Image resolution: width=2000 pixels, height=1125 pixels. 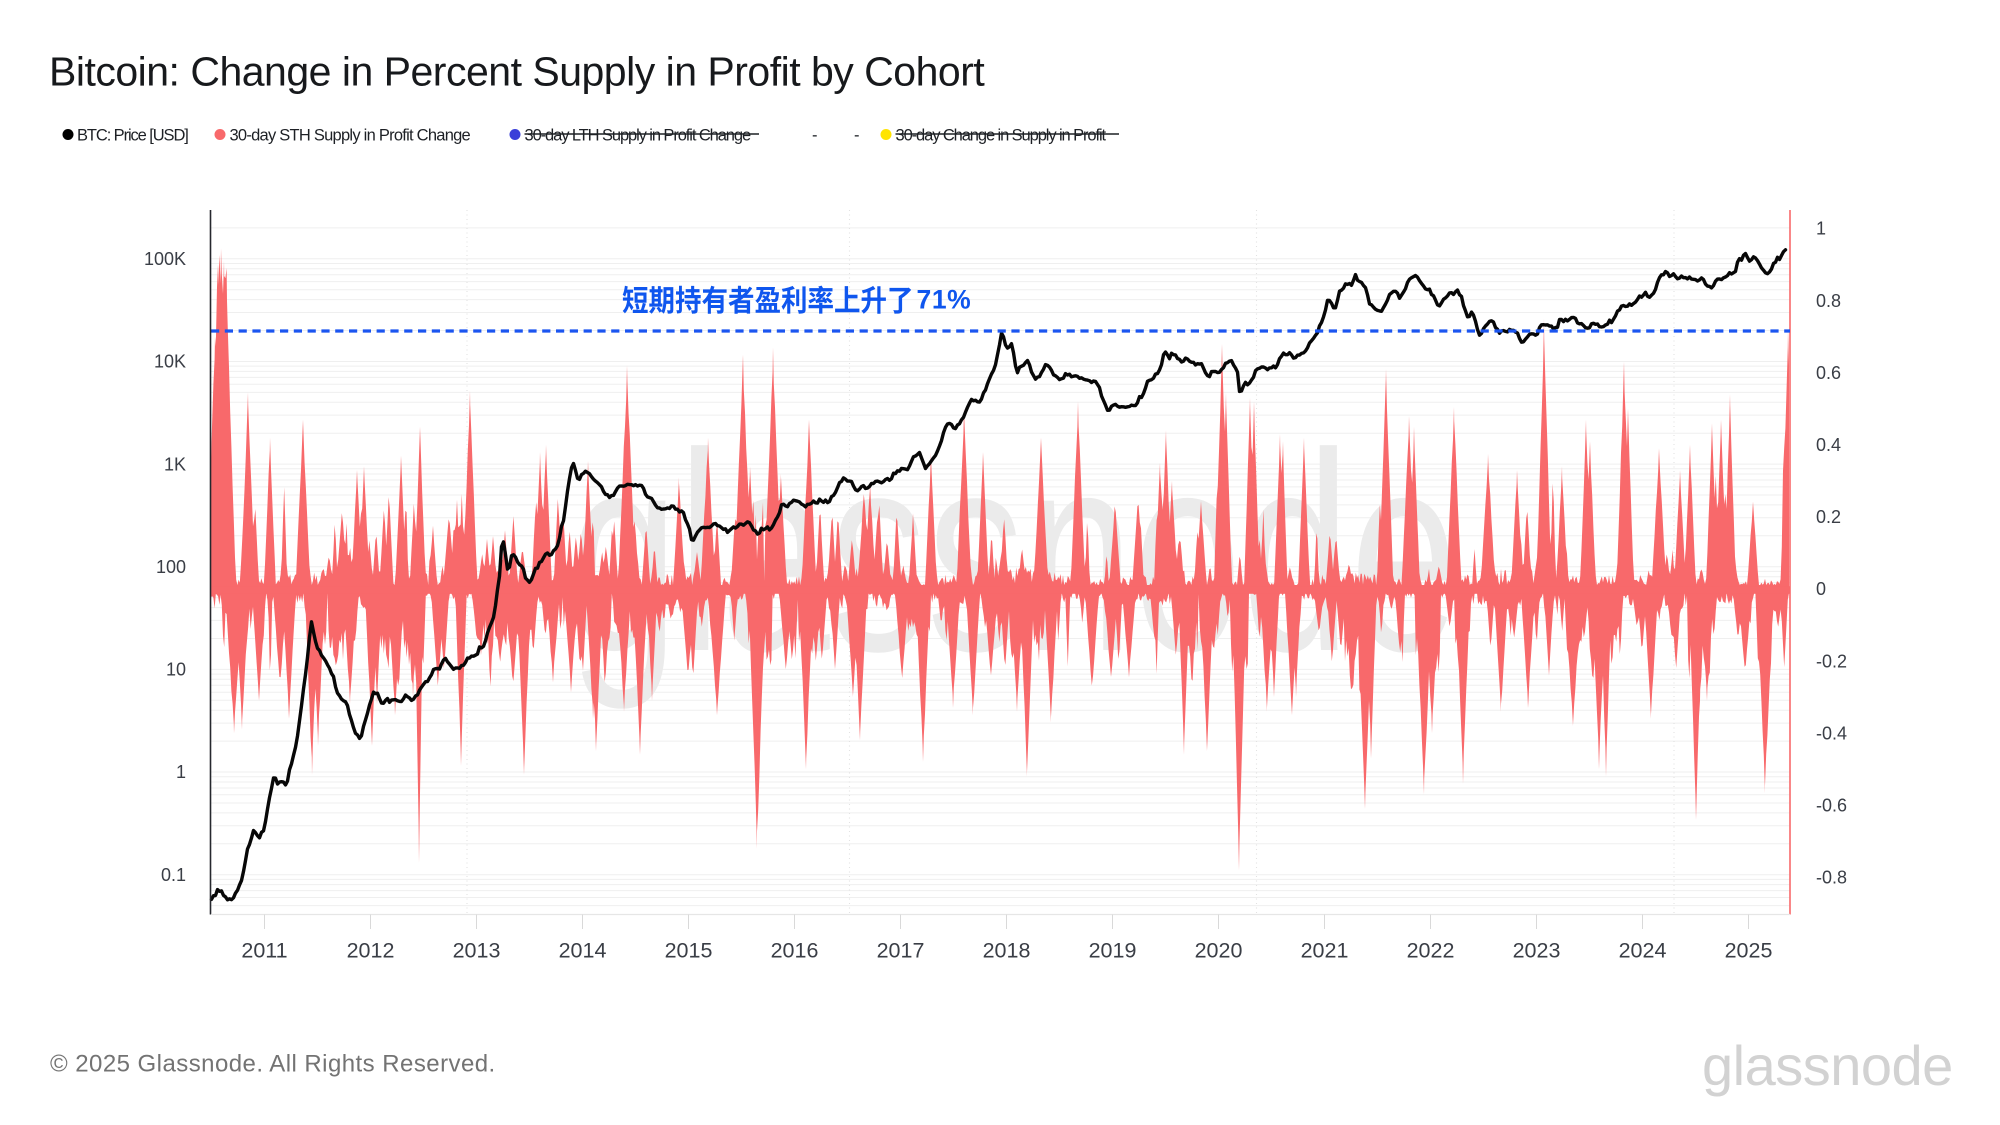 What do you see at coordinates (901, 951) in the screenshot?
I see `svg-text: 2017` at bounding box center [901, 951].